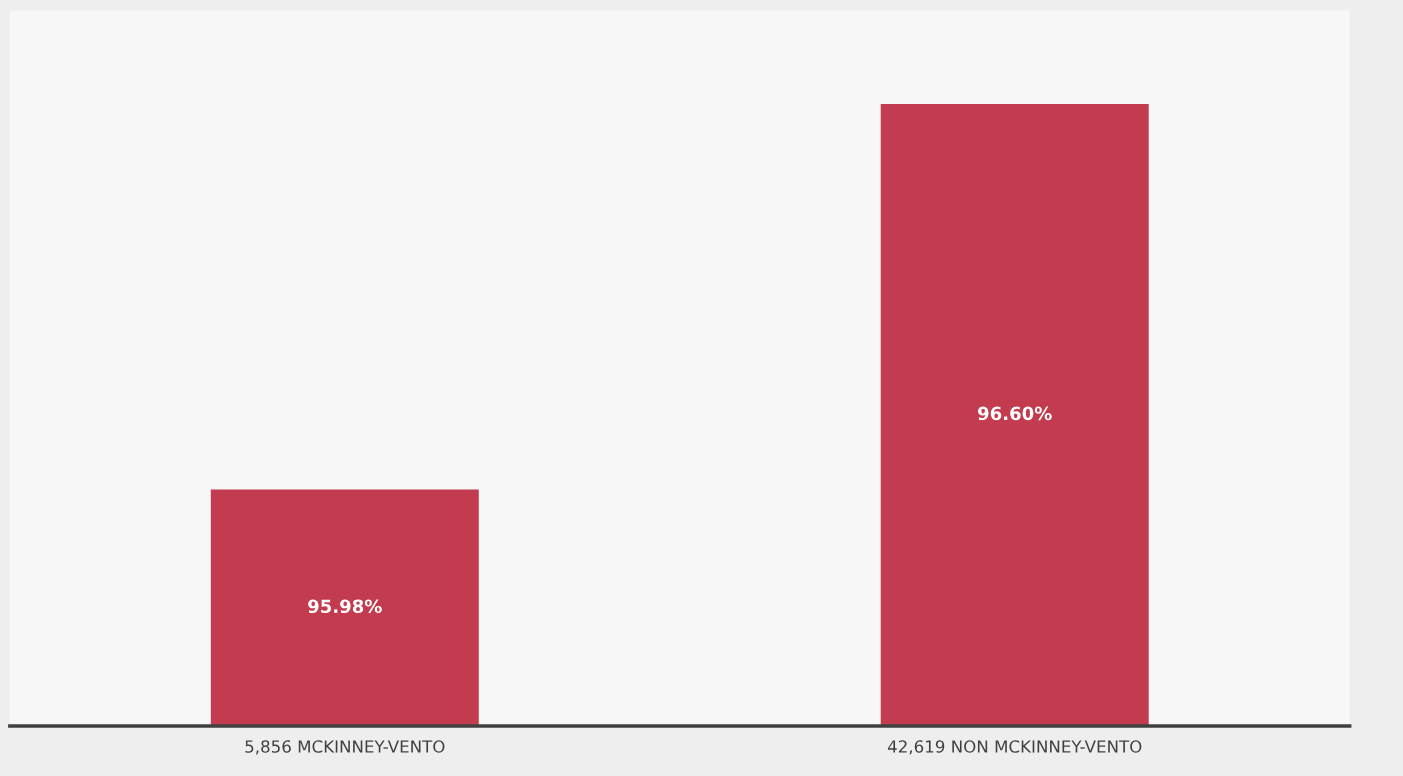 The height and width of the screenshot is (776, 1403). I want to click on data-label: 96.60%, so click(1015, 413).